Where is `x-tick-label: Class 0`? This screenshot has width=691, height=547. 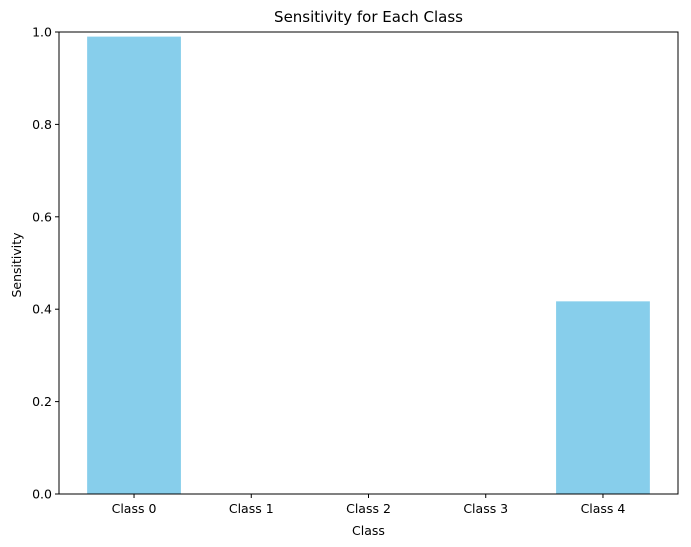
x-tick-label: Class 0 is located at coordinates (134, 508).